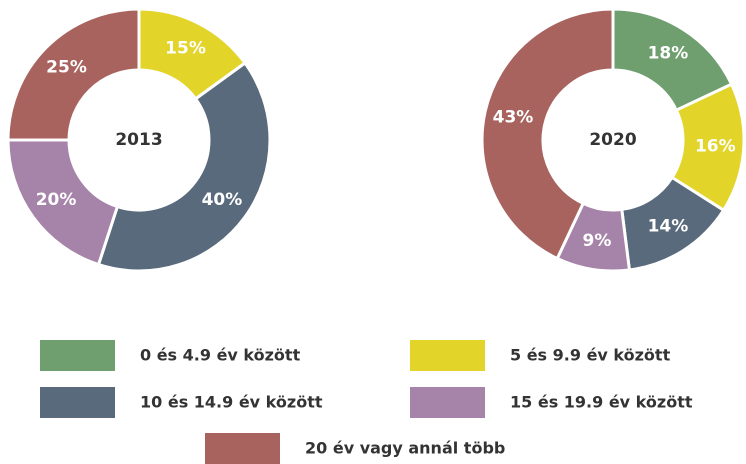 The height and width of the screenshot is (464, 746). Describe the element at coordinates (138, 140) in the screenshot. I see `chart-center-label: 2013` at that location.